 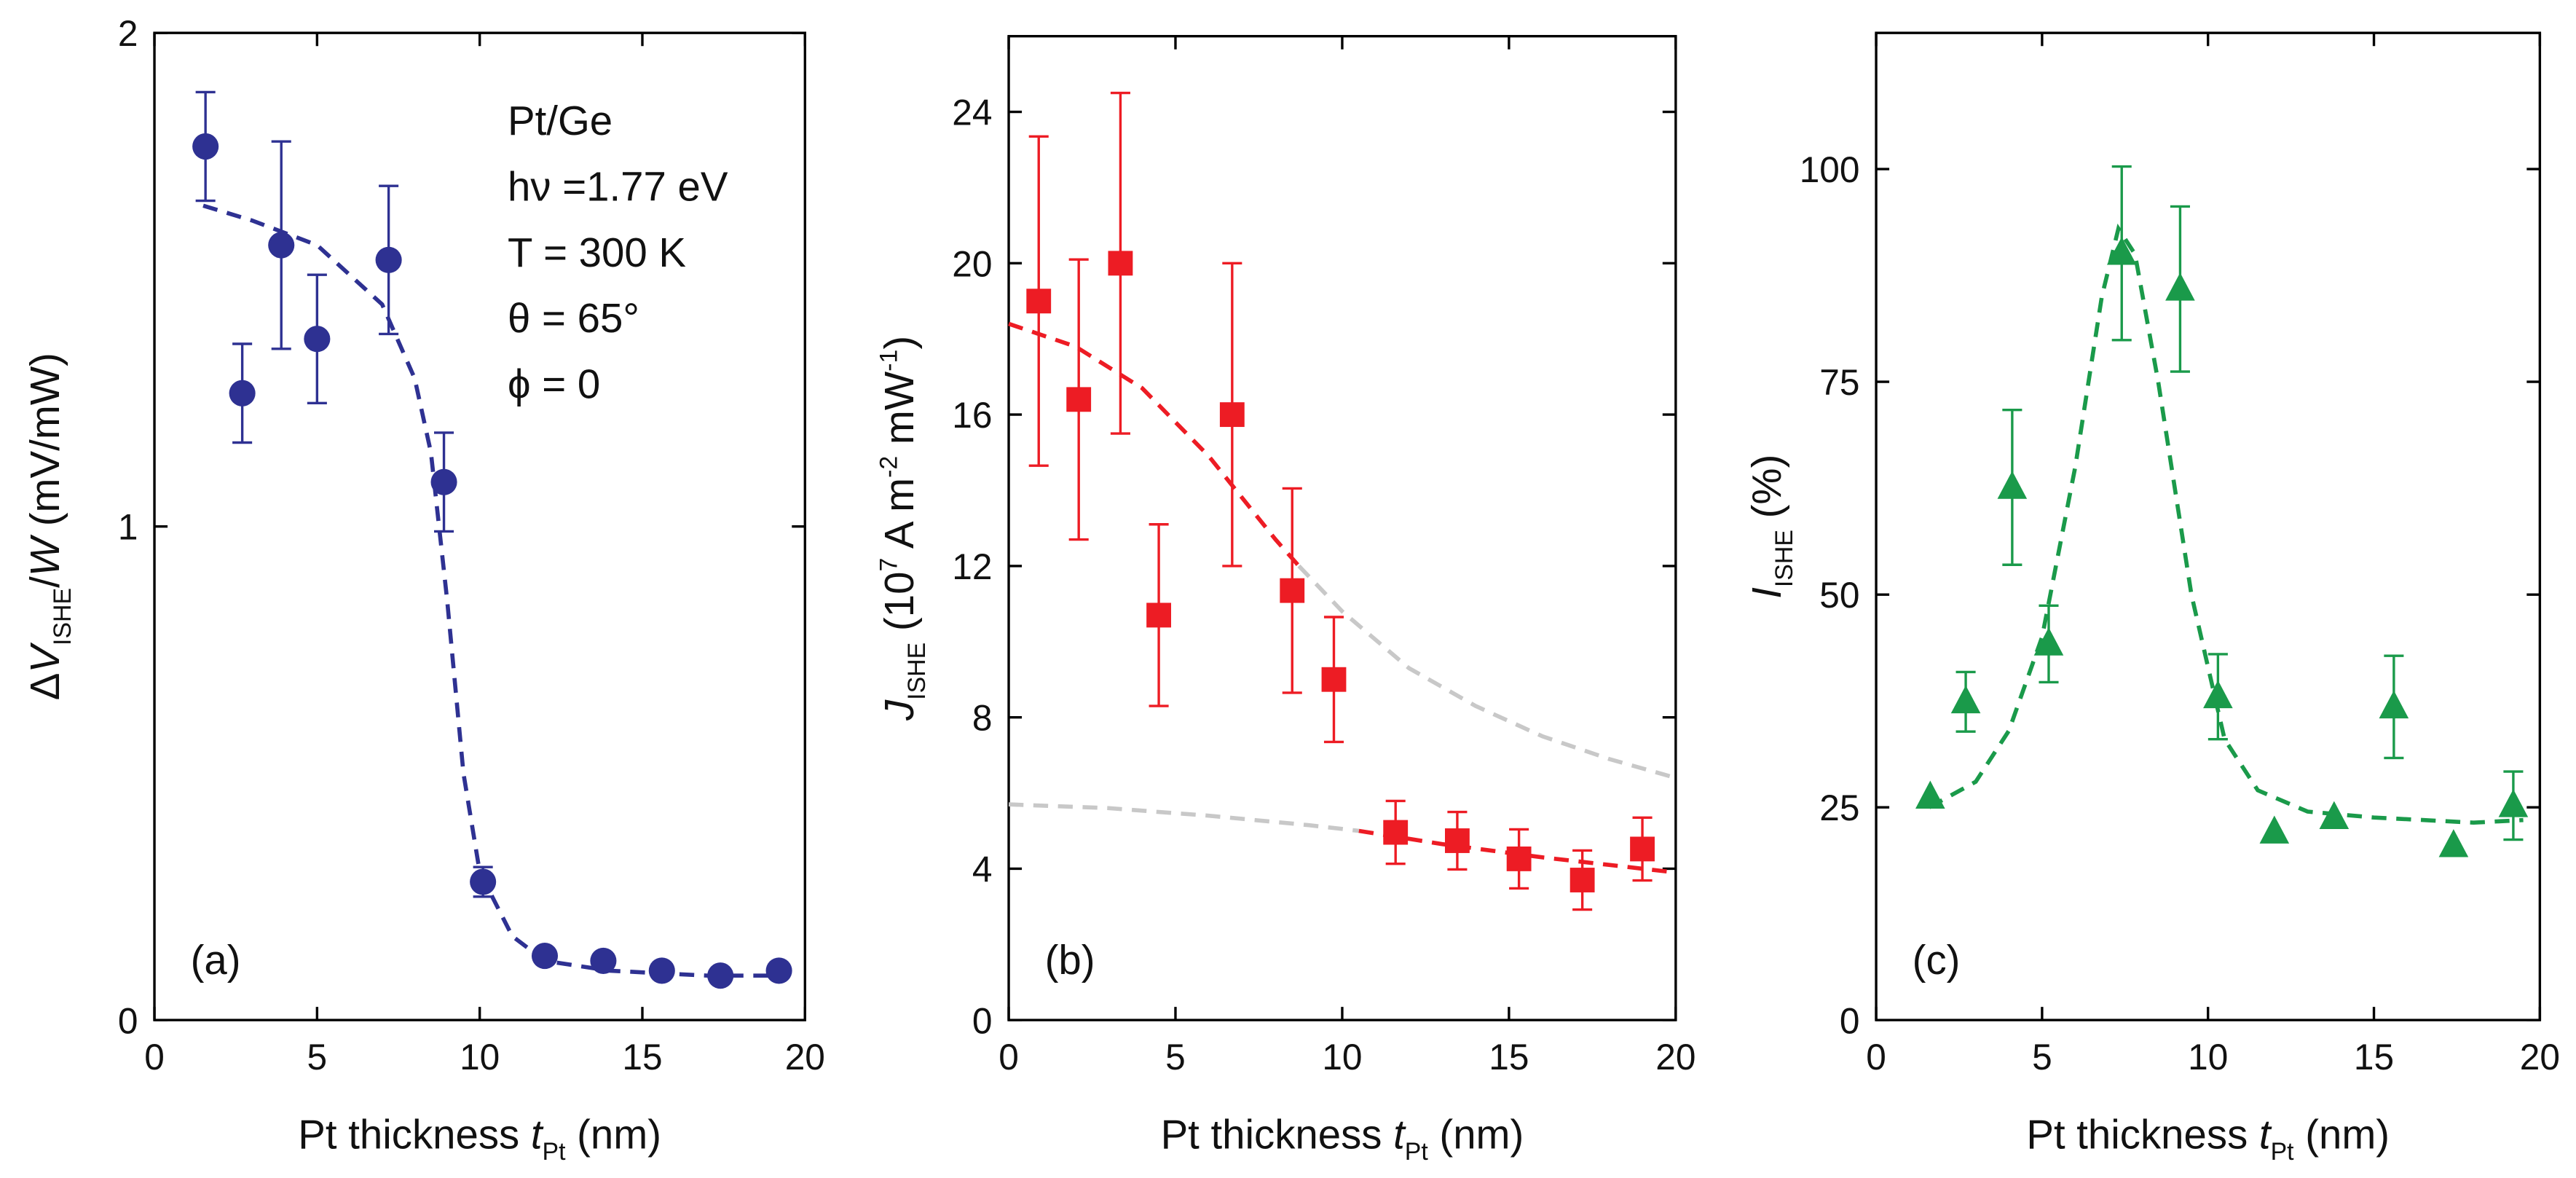 What do you see at coordinates (573, 318) in the screenshot?
I see `annotation: θ = 65°` at bounding box center [573, 318].